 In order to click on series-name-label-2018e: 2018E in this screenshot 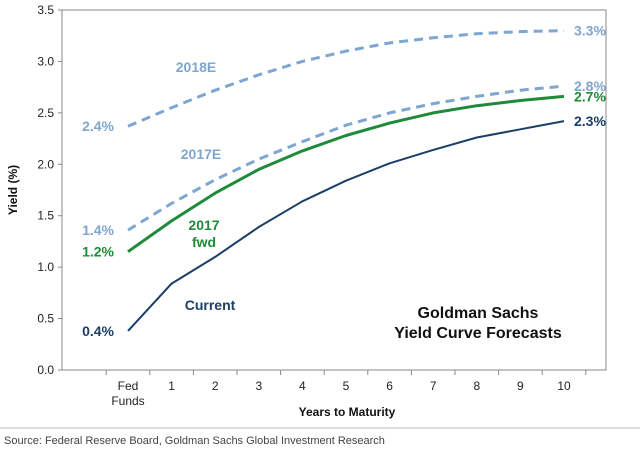, I will do `click(196, 67)`.